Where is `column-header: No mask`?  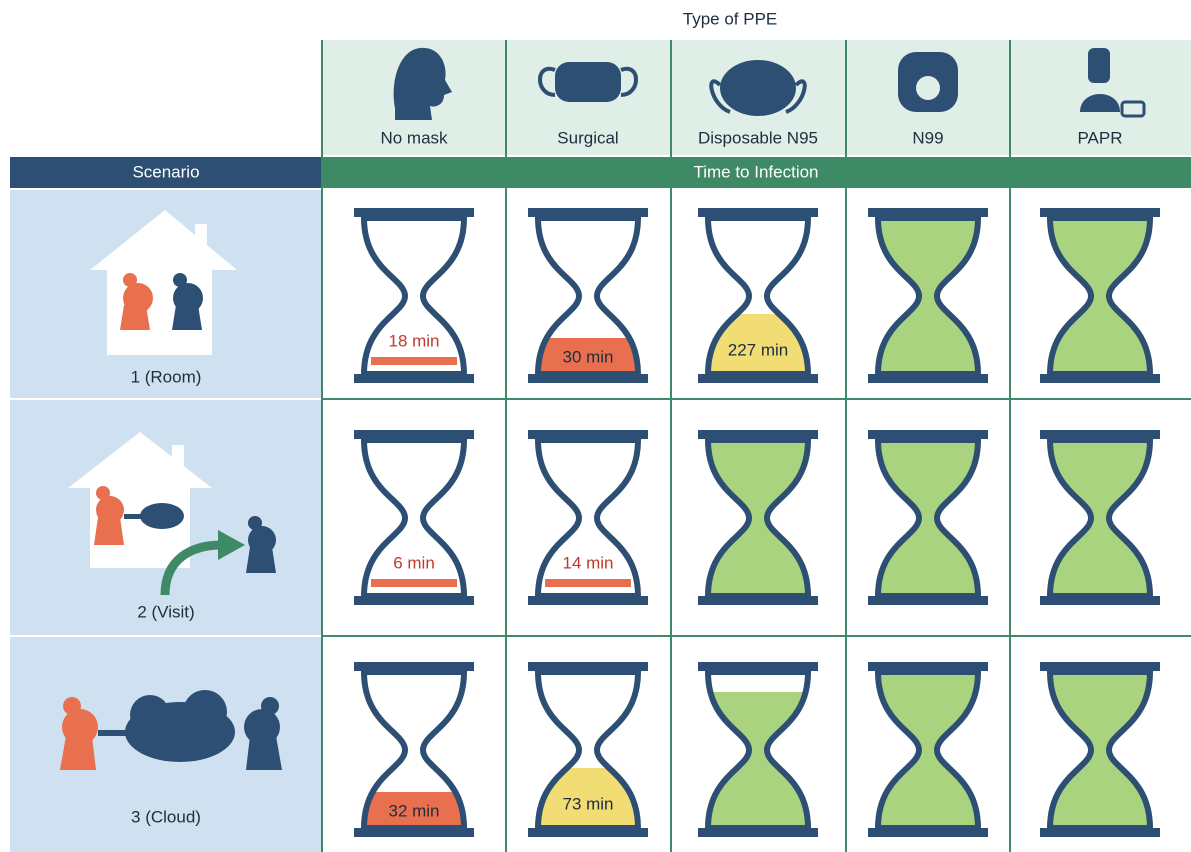
column-header: No mask is located at coordinates (414, 137).